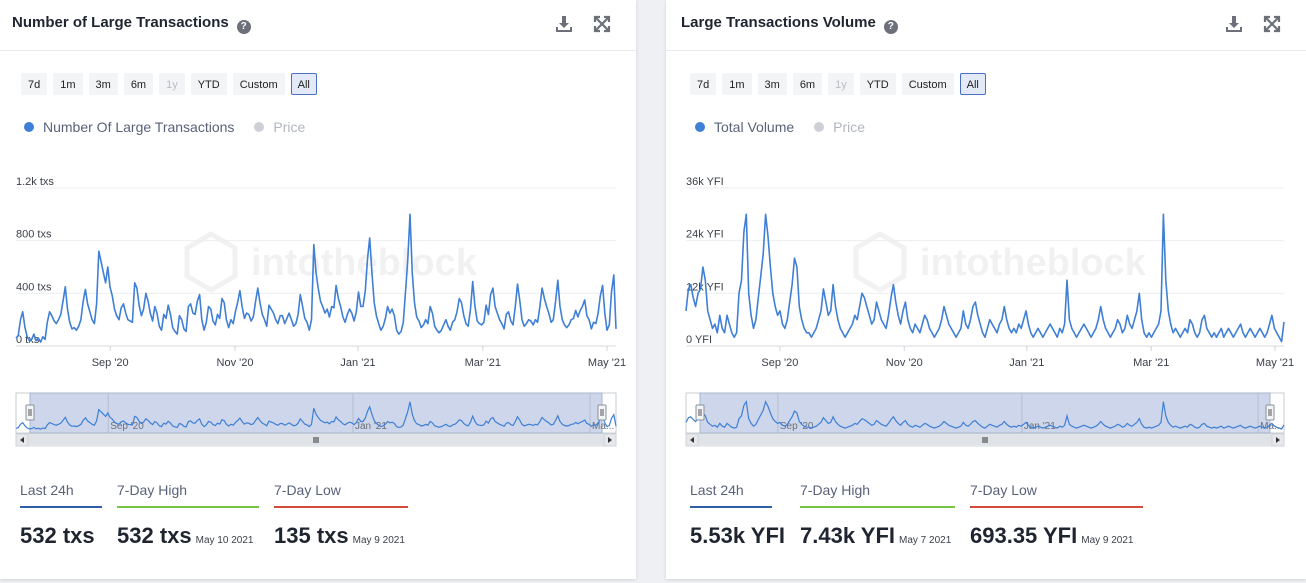  Describe the element at coordinates (1056, 495) in the screenshot. I see `stat-label: 7-Day Low` at that location.